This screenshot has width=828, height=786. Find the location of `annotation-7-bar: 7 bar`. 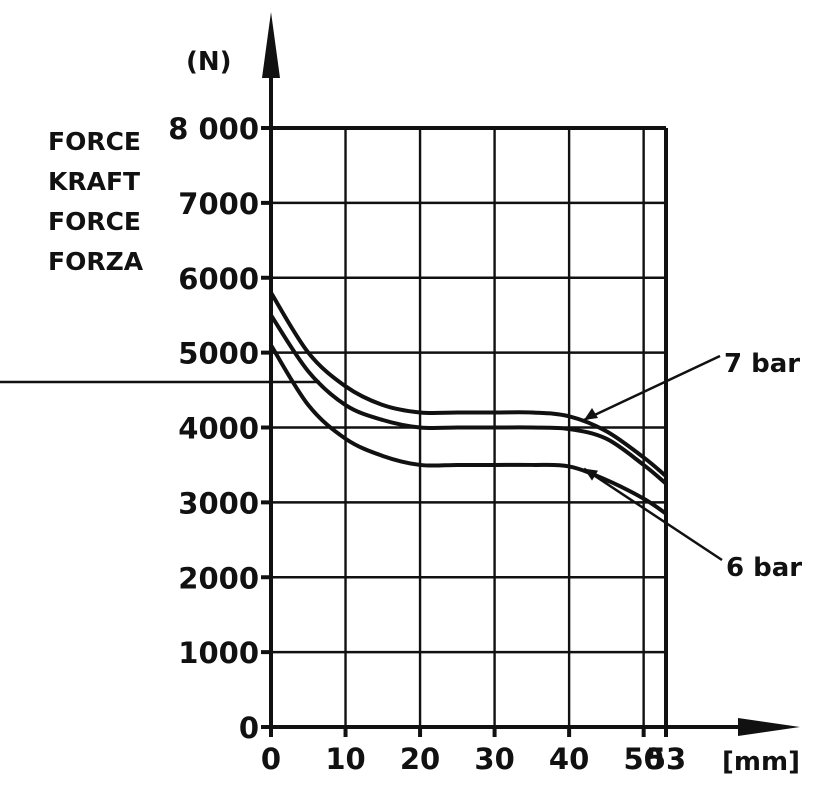

annotation-7-bar: 7 bar is located at coordinates (762, 364).